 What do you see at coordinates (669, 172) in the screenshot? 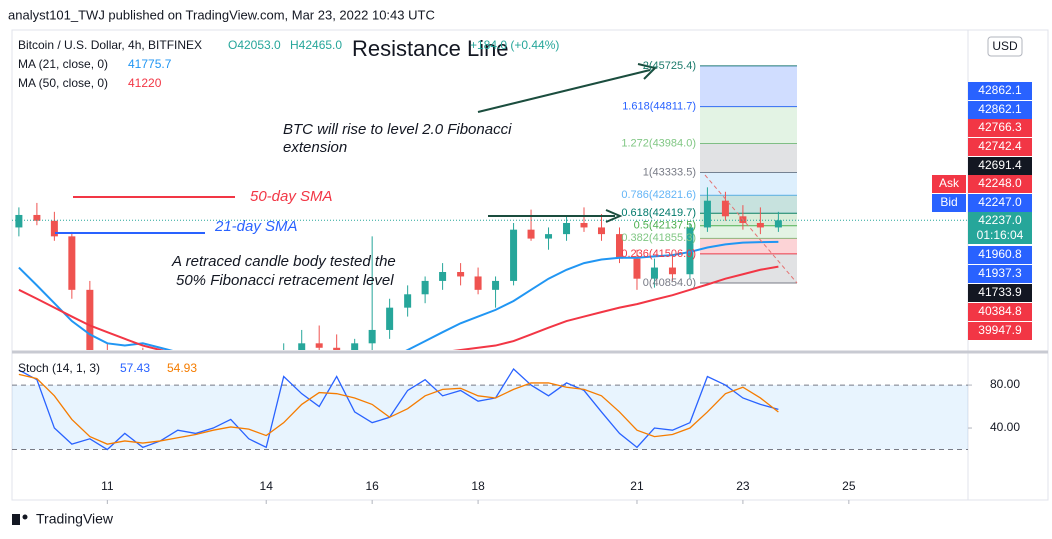
I see `fib-label: 1(43333.5)` at bounding box center [669, 172].